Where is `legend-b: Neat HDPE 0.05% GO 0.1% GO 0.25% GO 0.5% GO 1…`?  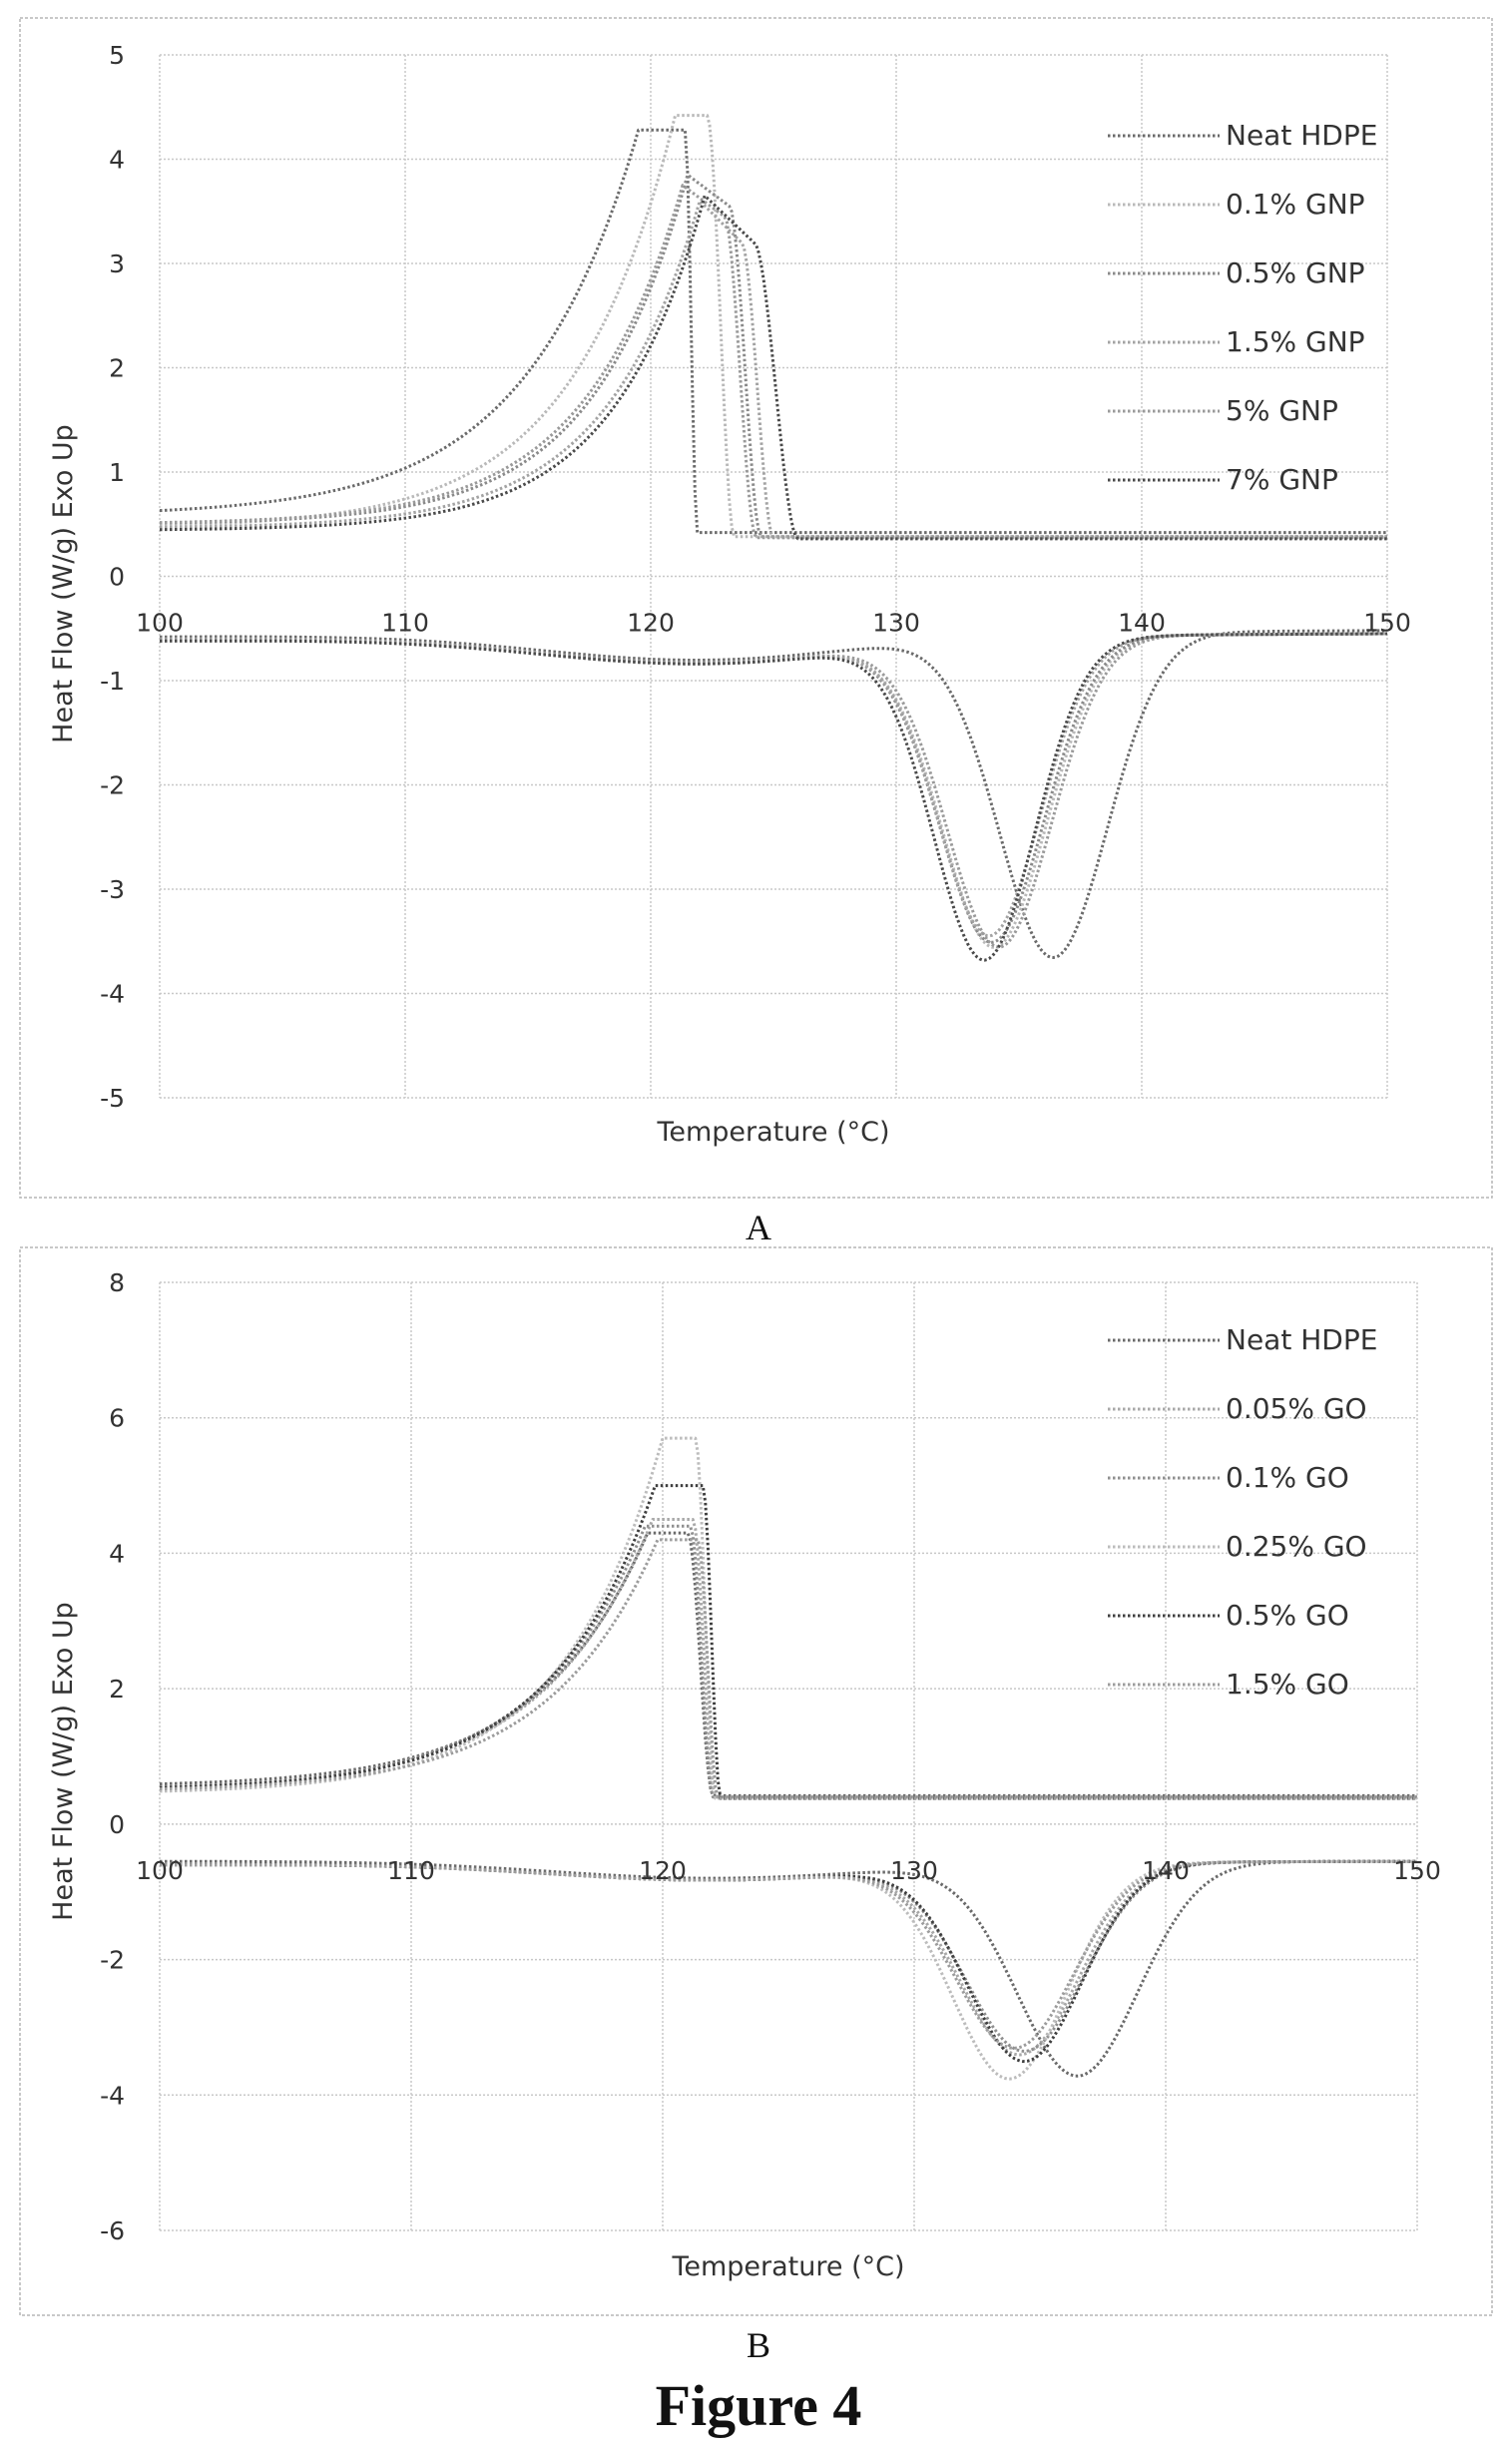 legend-b: Neat HDPE 0.05% GO 0.1% GO 0.25% GO 0.5% GO 1… is located at coordinates (1242, 1512).